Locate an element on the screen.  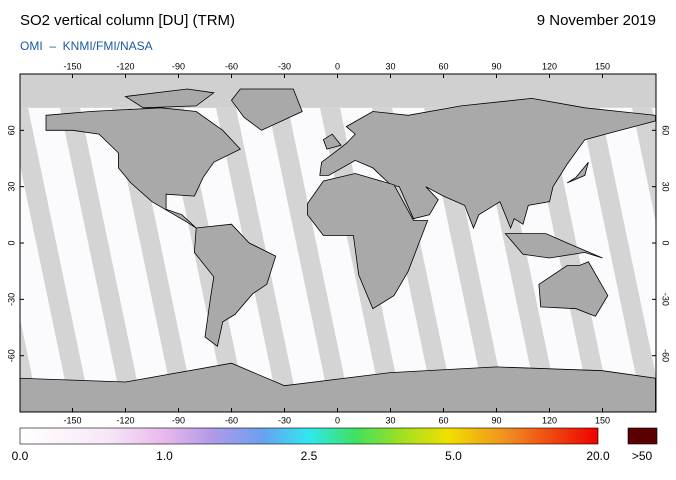
lon-label-top: 150 is located at coordinates (602, 66).